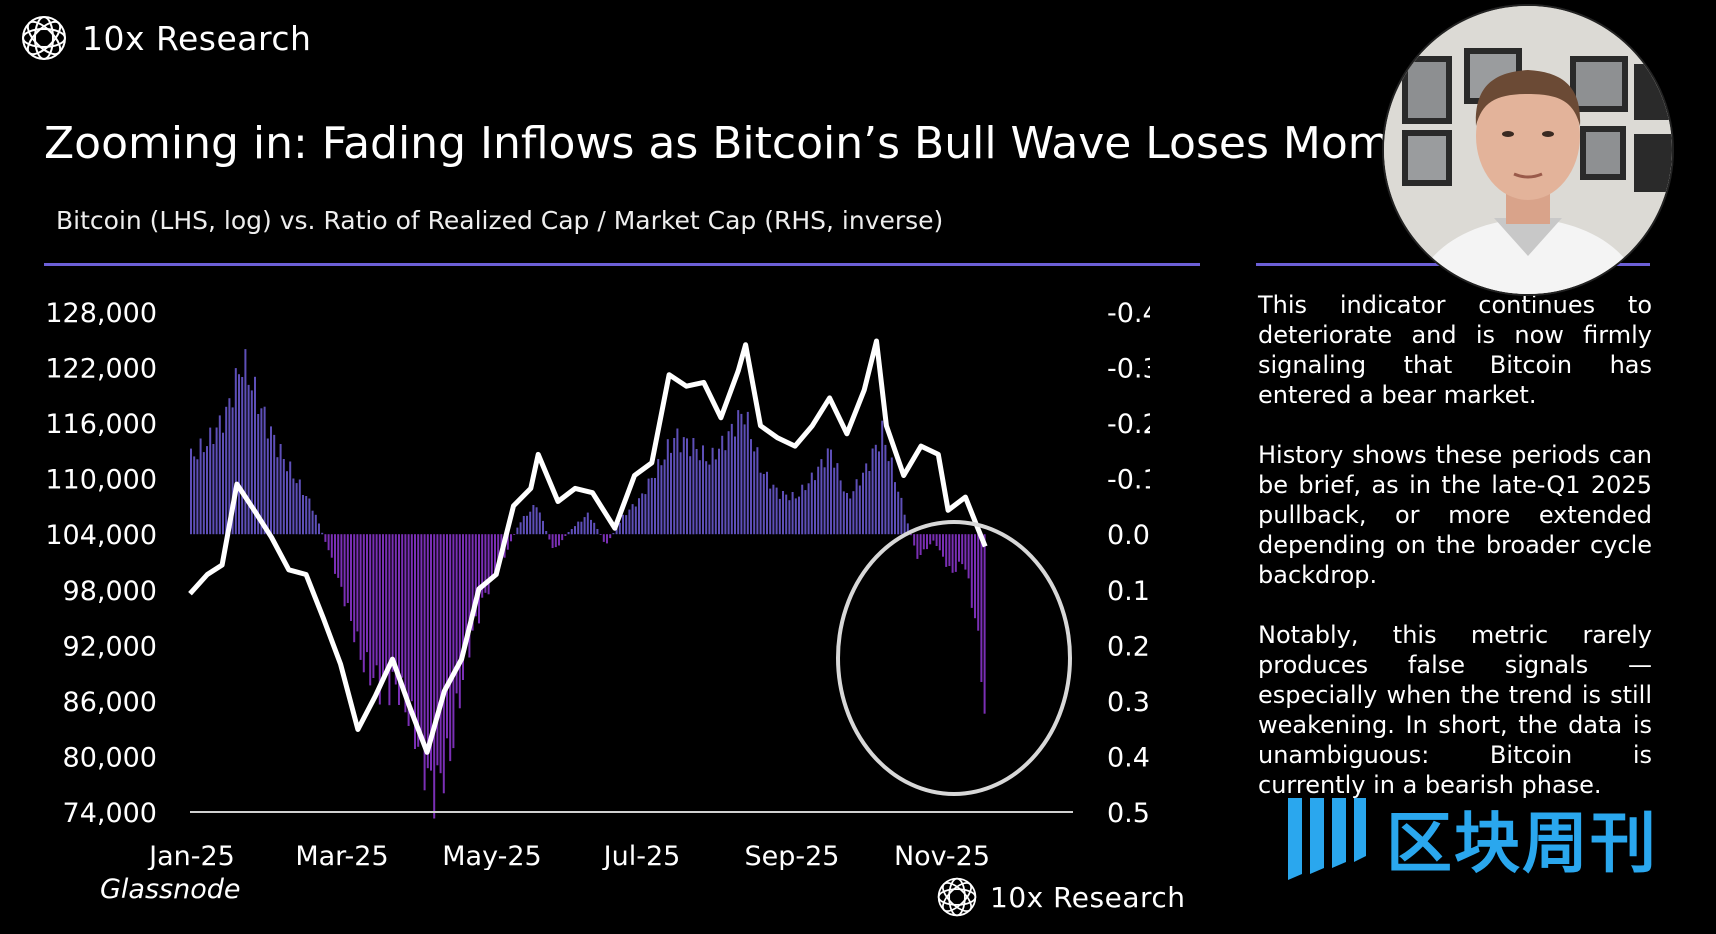 Image resolution: width=1716 pixels, height=934 pixels. What do you see at coordinates (954, 658) in the screenshot?
I see `highlight-circle` at bounding box center [954, 658].